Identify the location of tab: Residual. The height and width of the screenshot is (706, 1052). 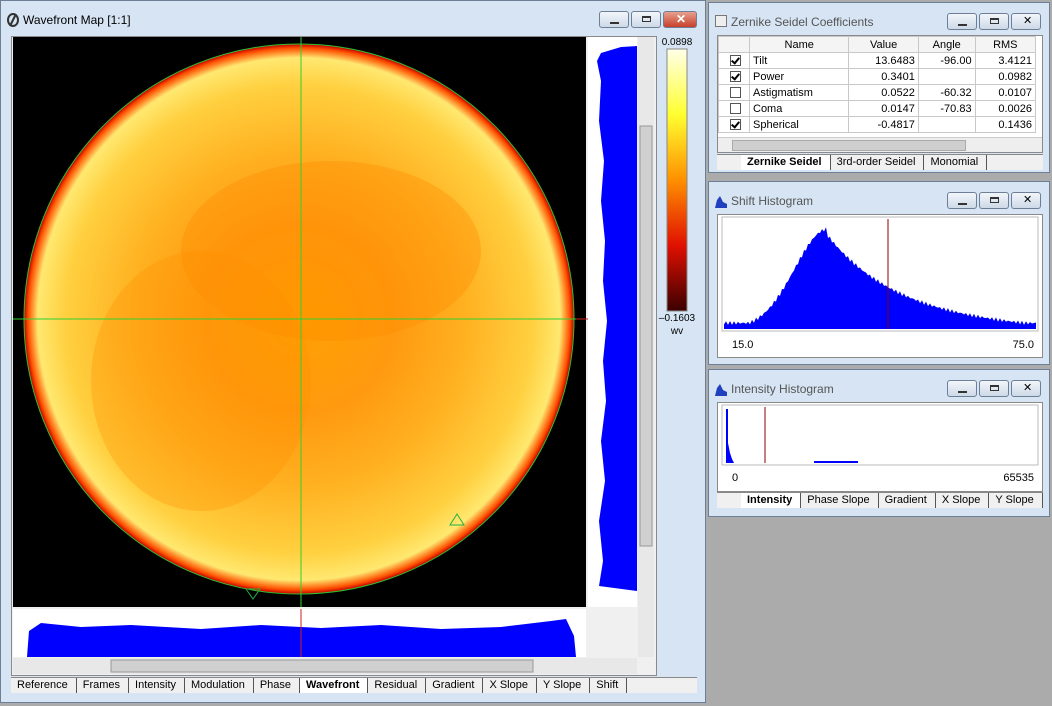
(397, 685).